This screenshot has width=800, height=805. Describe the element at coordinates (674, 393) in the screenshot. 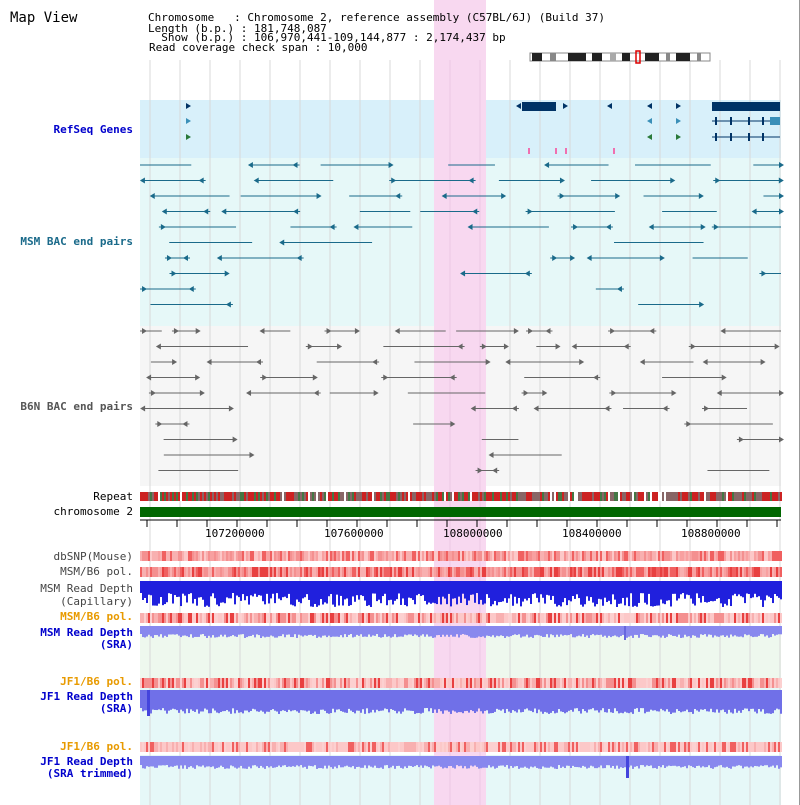

I see `b6n-bac-pair-end` at that location.